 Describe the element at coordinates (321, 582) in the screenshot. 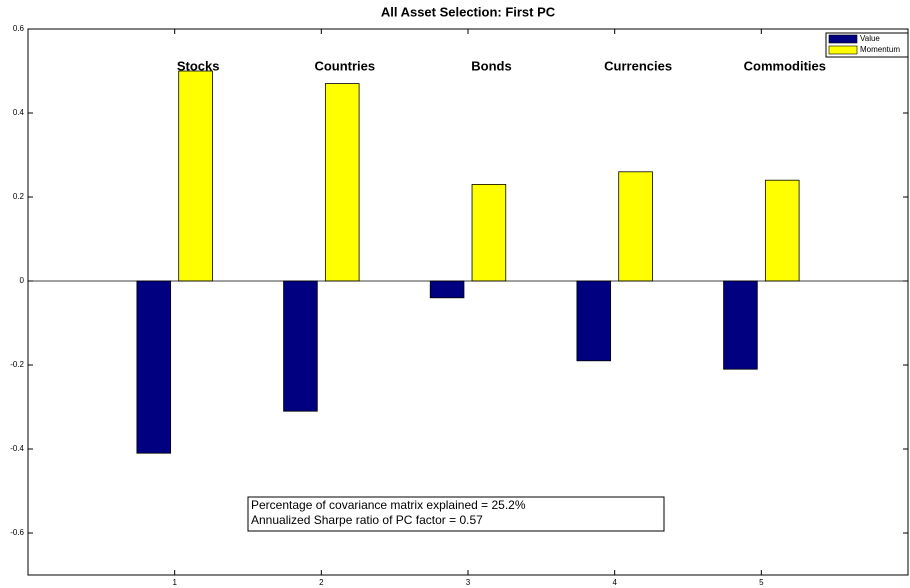

I see `x-tick-label: 2` at that location.